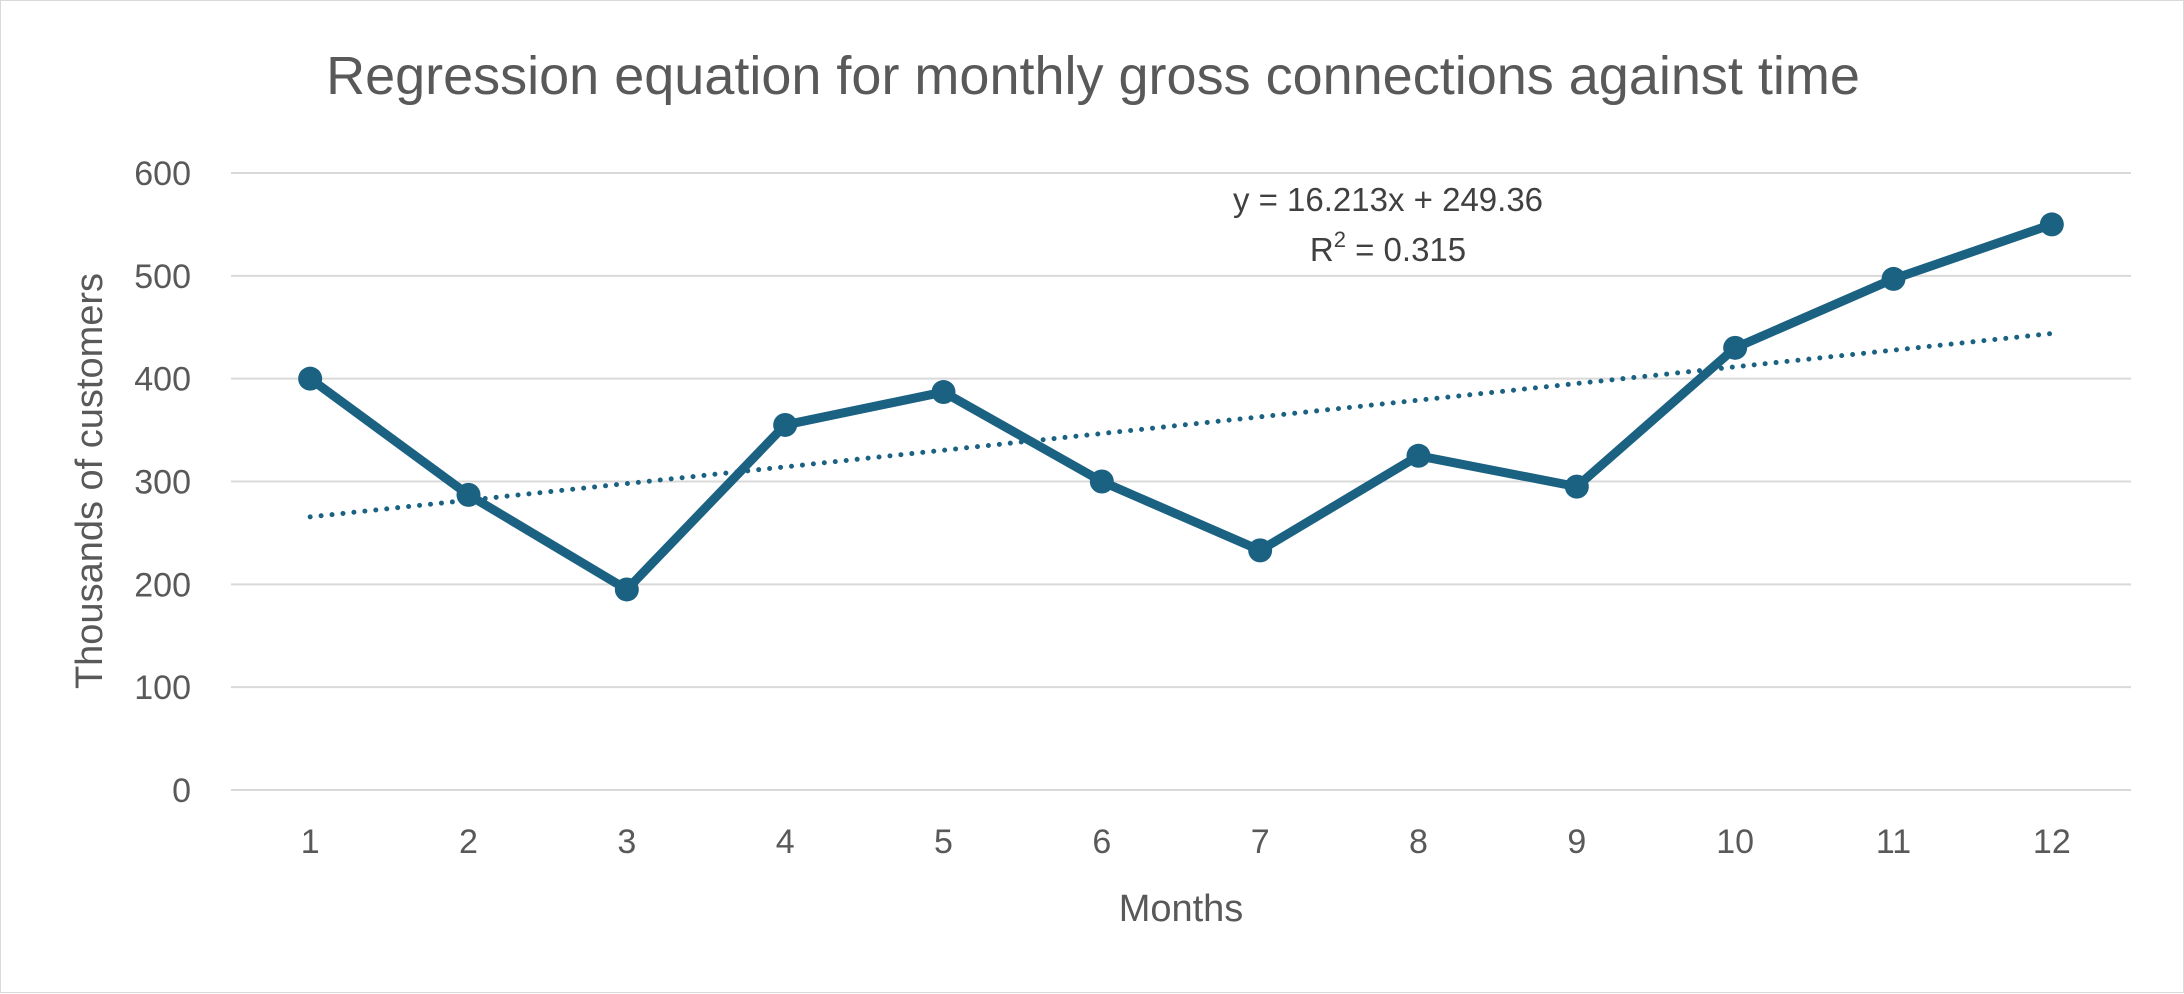 The width and height of the screenshot is (2184, 994). Describe the element at coordinates (1186, 842) in the screenshot. I see `x-axis-ticks: 1 2 3 4 5 6 7 8 9 10 11 12` at that location.